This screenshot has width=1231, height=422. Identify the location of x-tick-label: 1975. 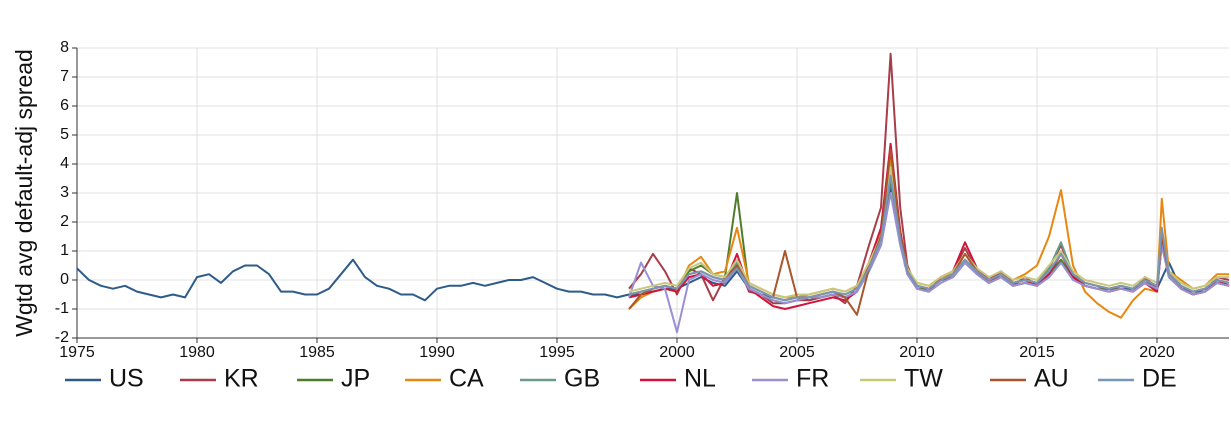
(77, 352).